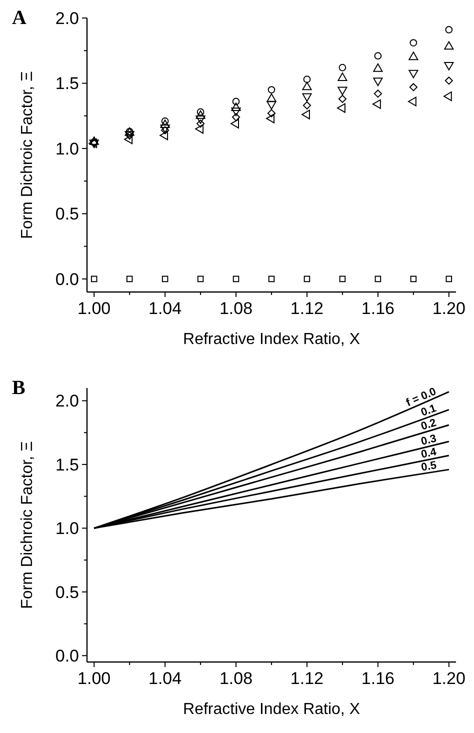 This screenshot has width=474, height=733. What do you see at coordinates (429, 453) in the screenshot?
I see `text: 0.4` at bounding box center [429, 453].